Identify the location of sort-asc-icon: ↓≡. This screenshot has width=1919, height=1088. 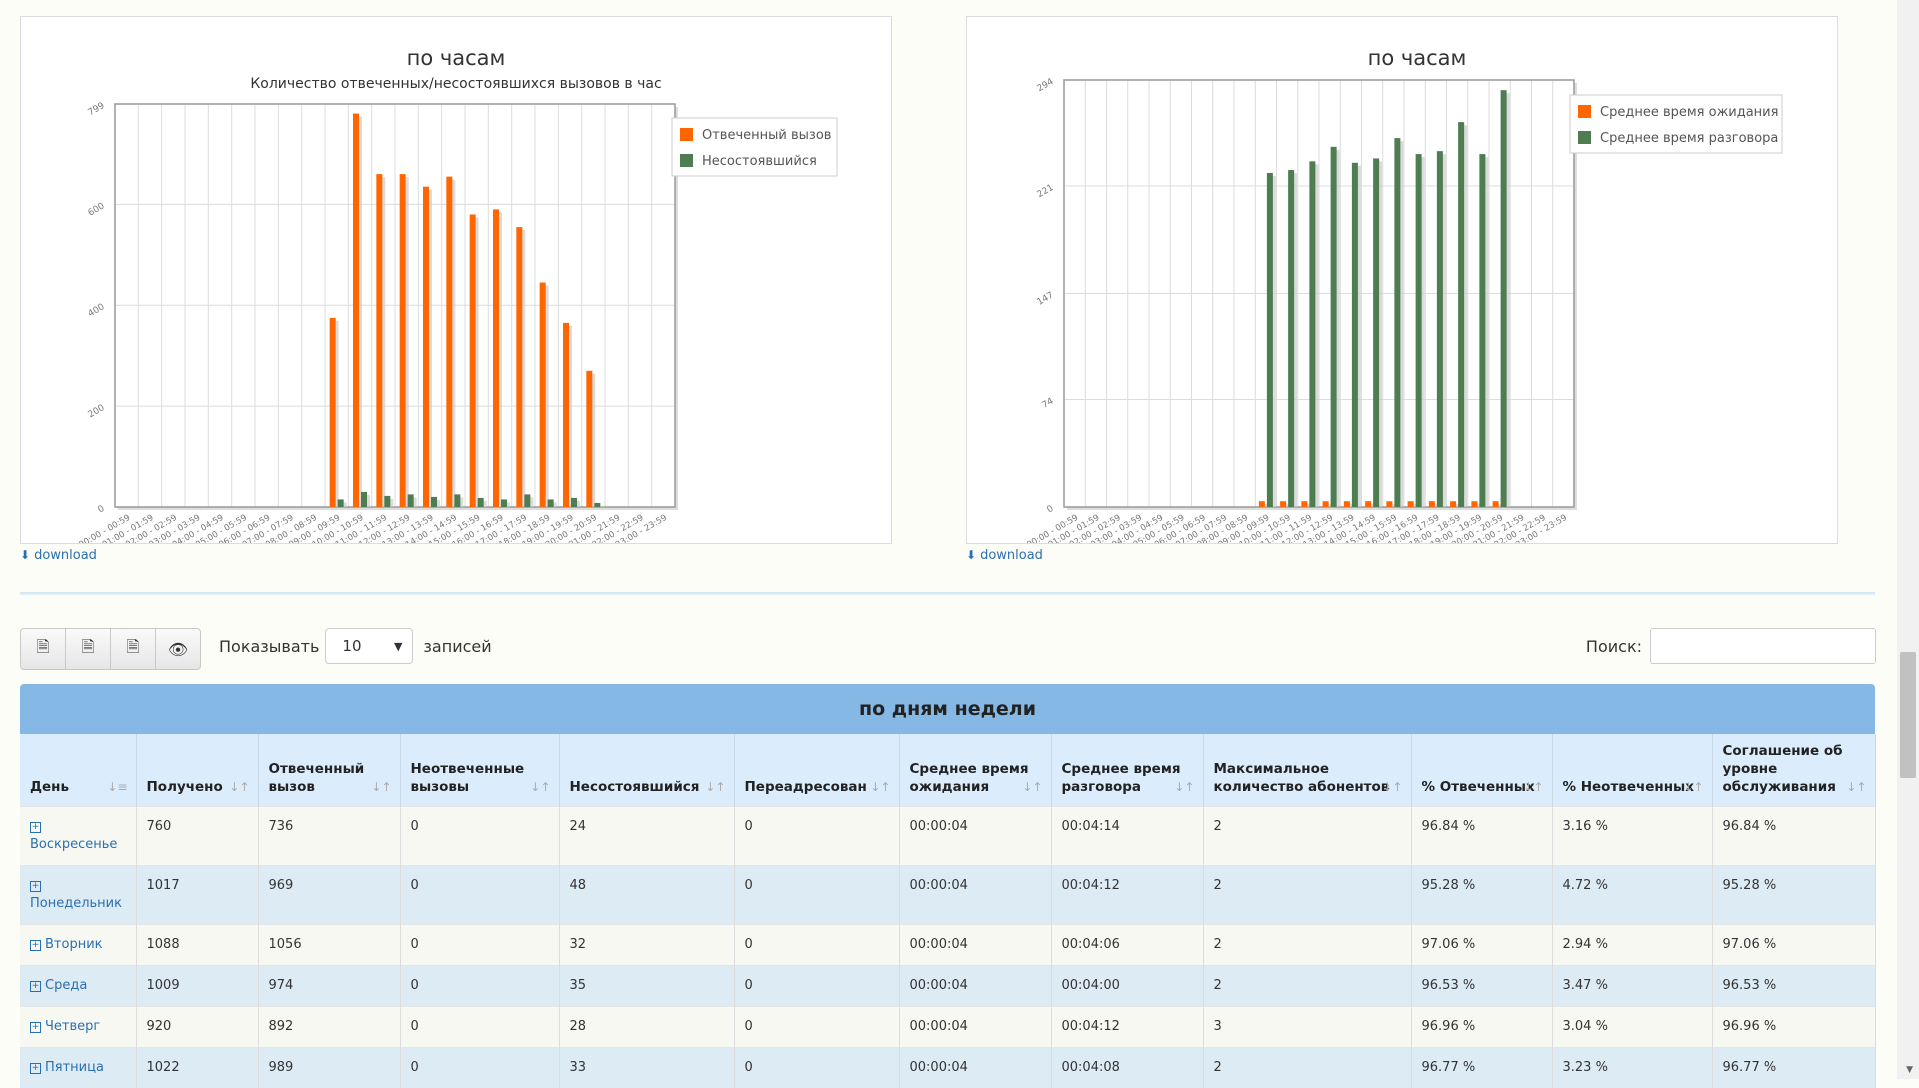
(117, 787).